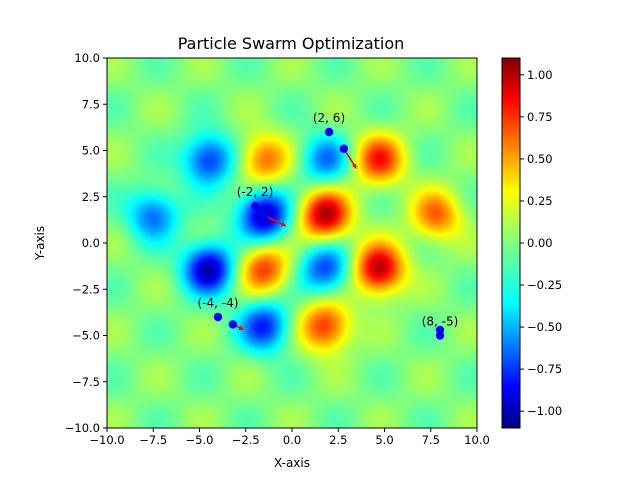  I want to click on x-tick-label: −7.5, so click(153, 440).